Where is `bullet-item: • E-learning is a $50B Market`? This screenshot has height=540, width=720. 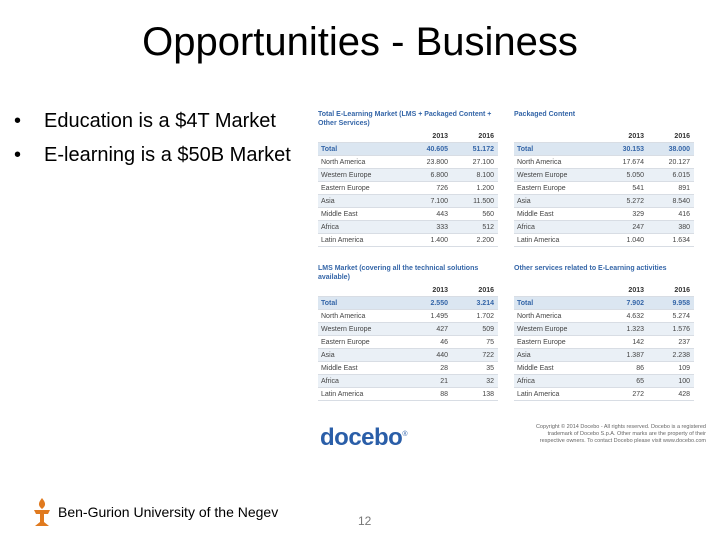 bullet-item: • E-learning is a $50B Market is located at coordinates (152, 155).